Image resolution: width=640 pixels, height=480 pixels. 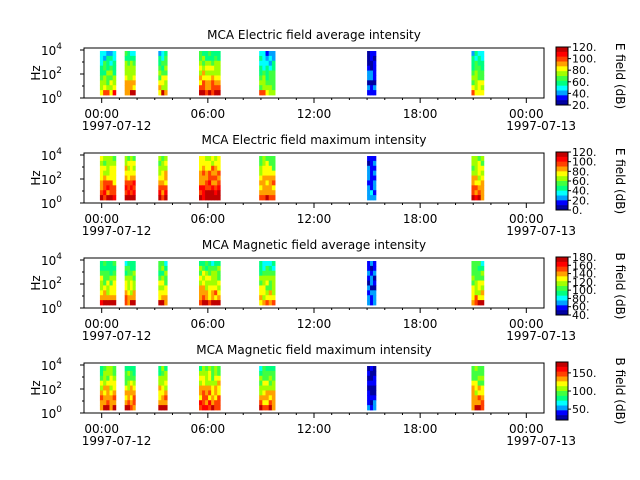 What do you see at coordinates (101, 114) in the screenshot?
I see `x-tick-label: 00:00` at bounding box center [101, 114].